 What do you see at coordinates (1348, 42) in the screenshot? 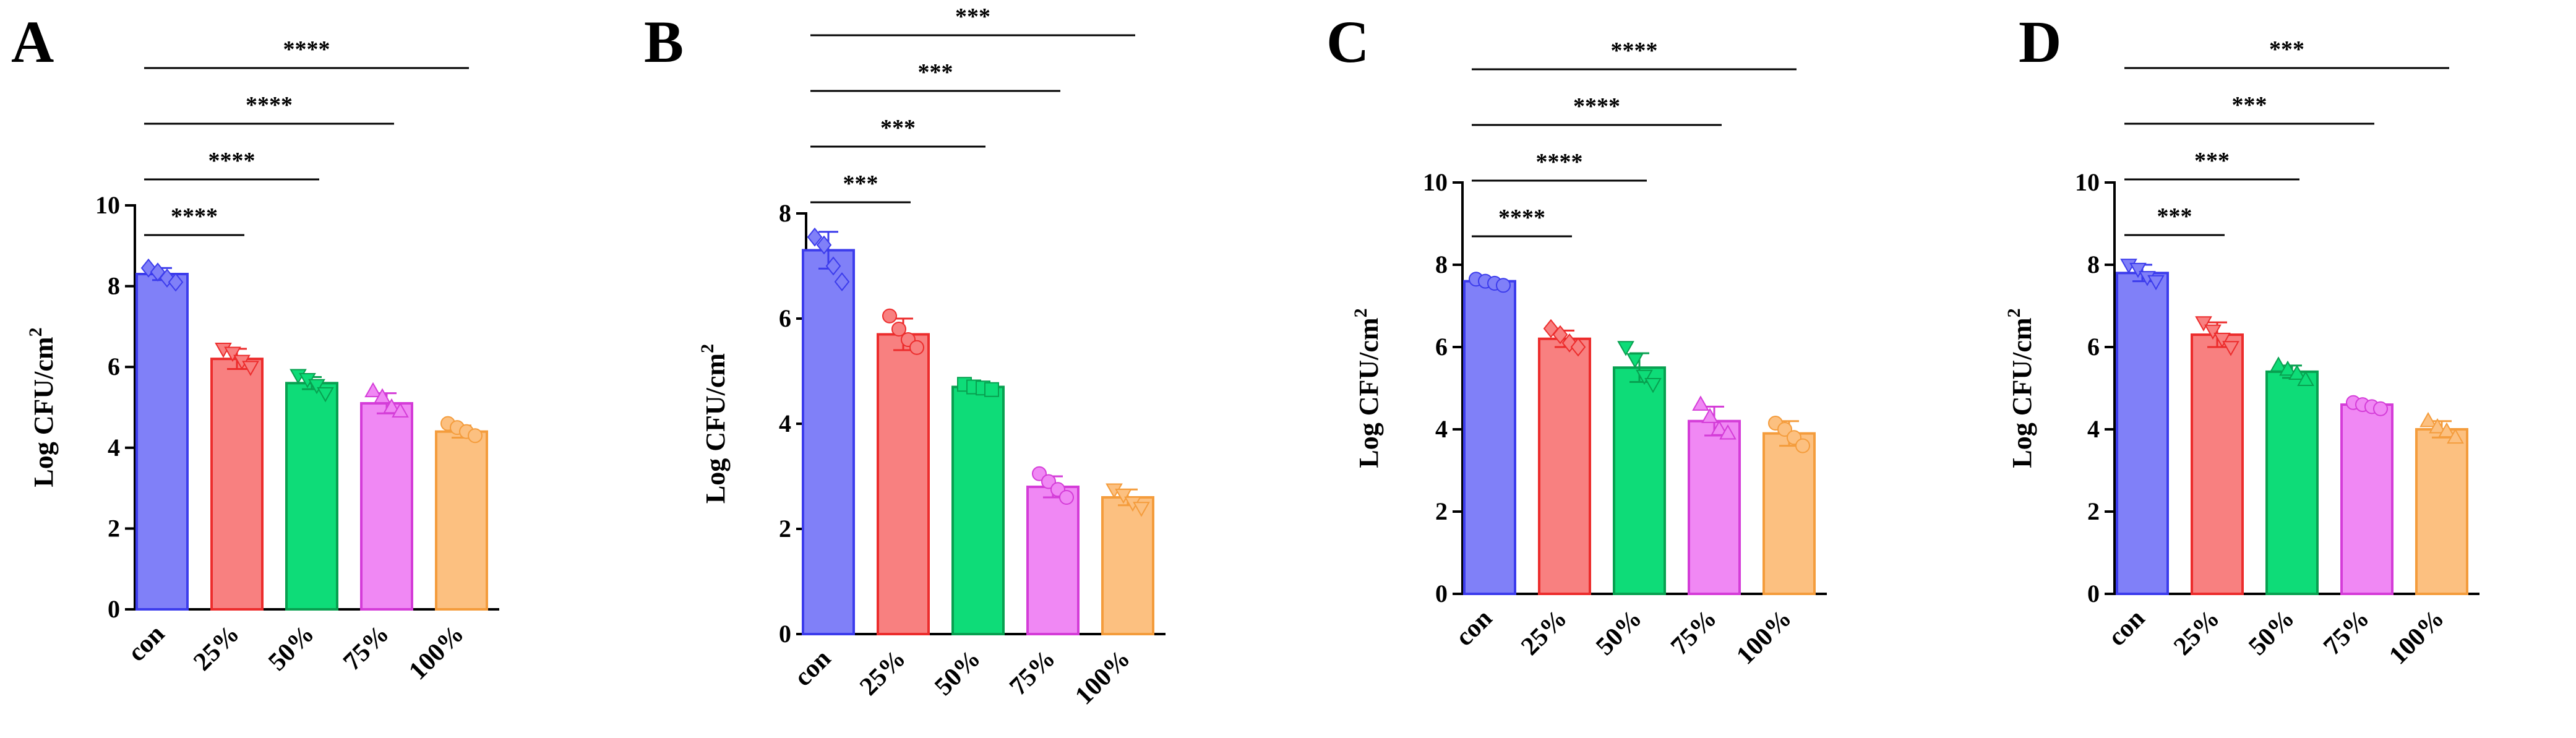
I see `panel-letter: C` at bounding box center [1348, 42].